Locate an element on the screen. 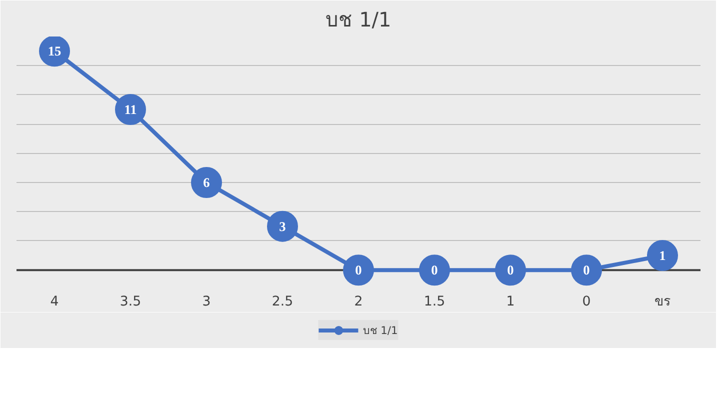 The image size is (717, 412). data-label: 1 is located at coordinates (662, 256).